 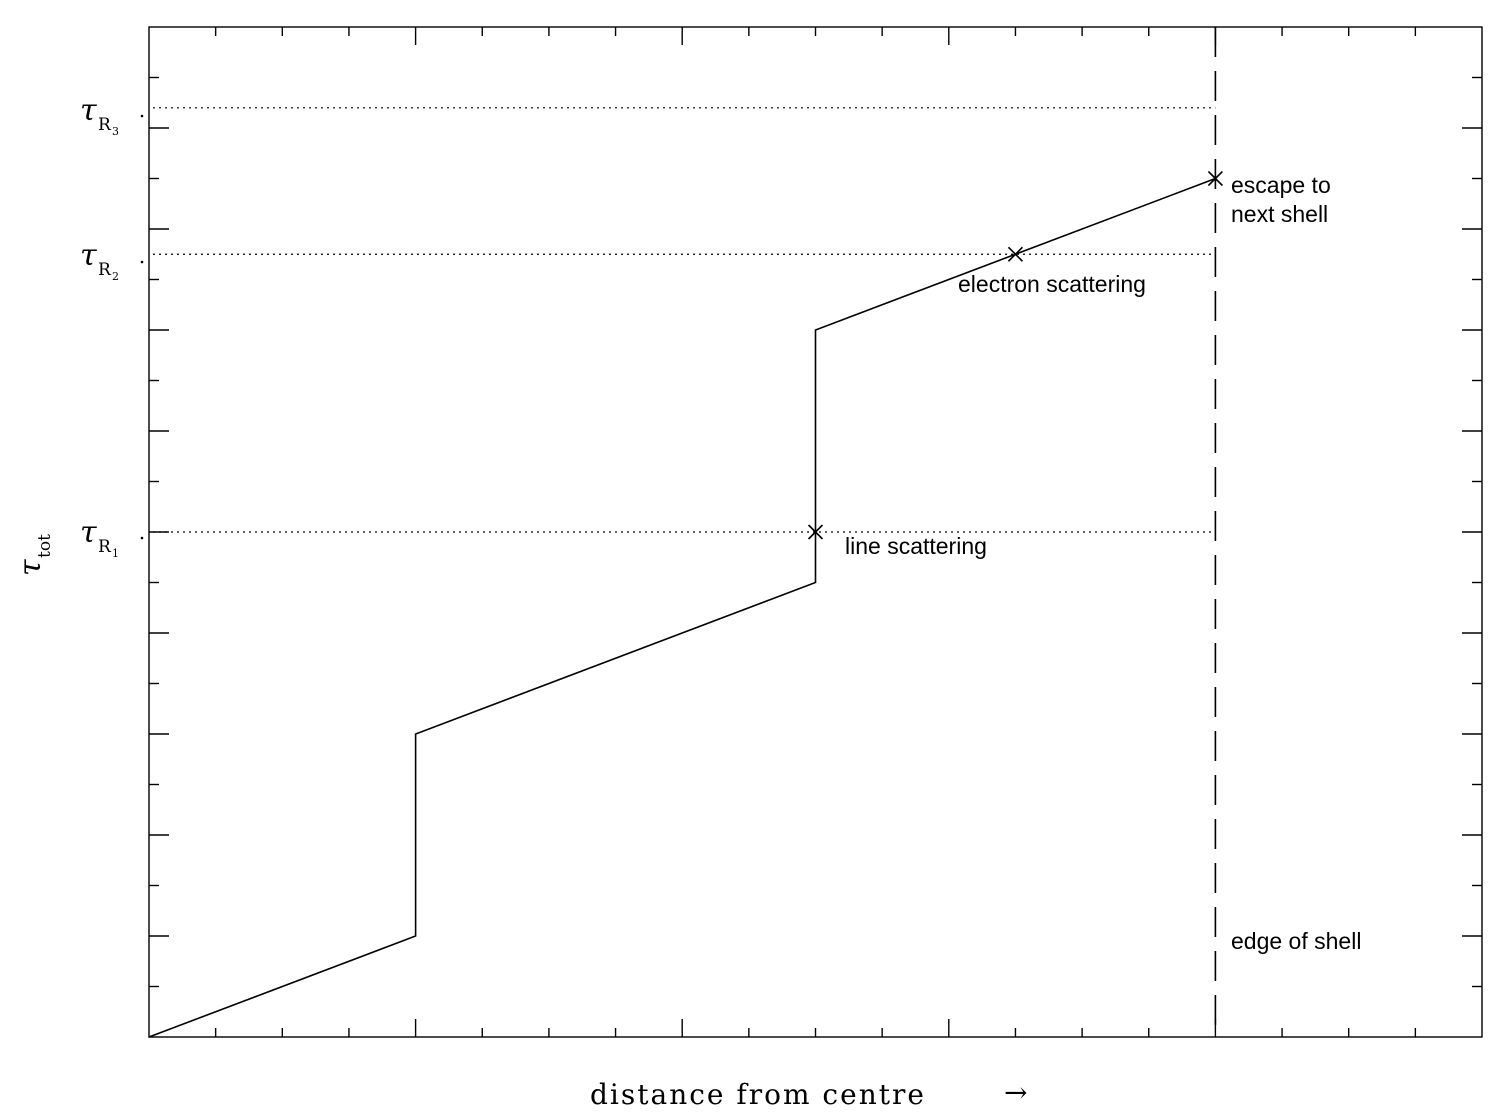 I want to click on y-axis-label: τ tot, so click(x=34, y=555).